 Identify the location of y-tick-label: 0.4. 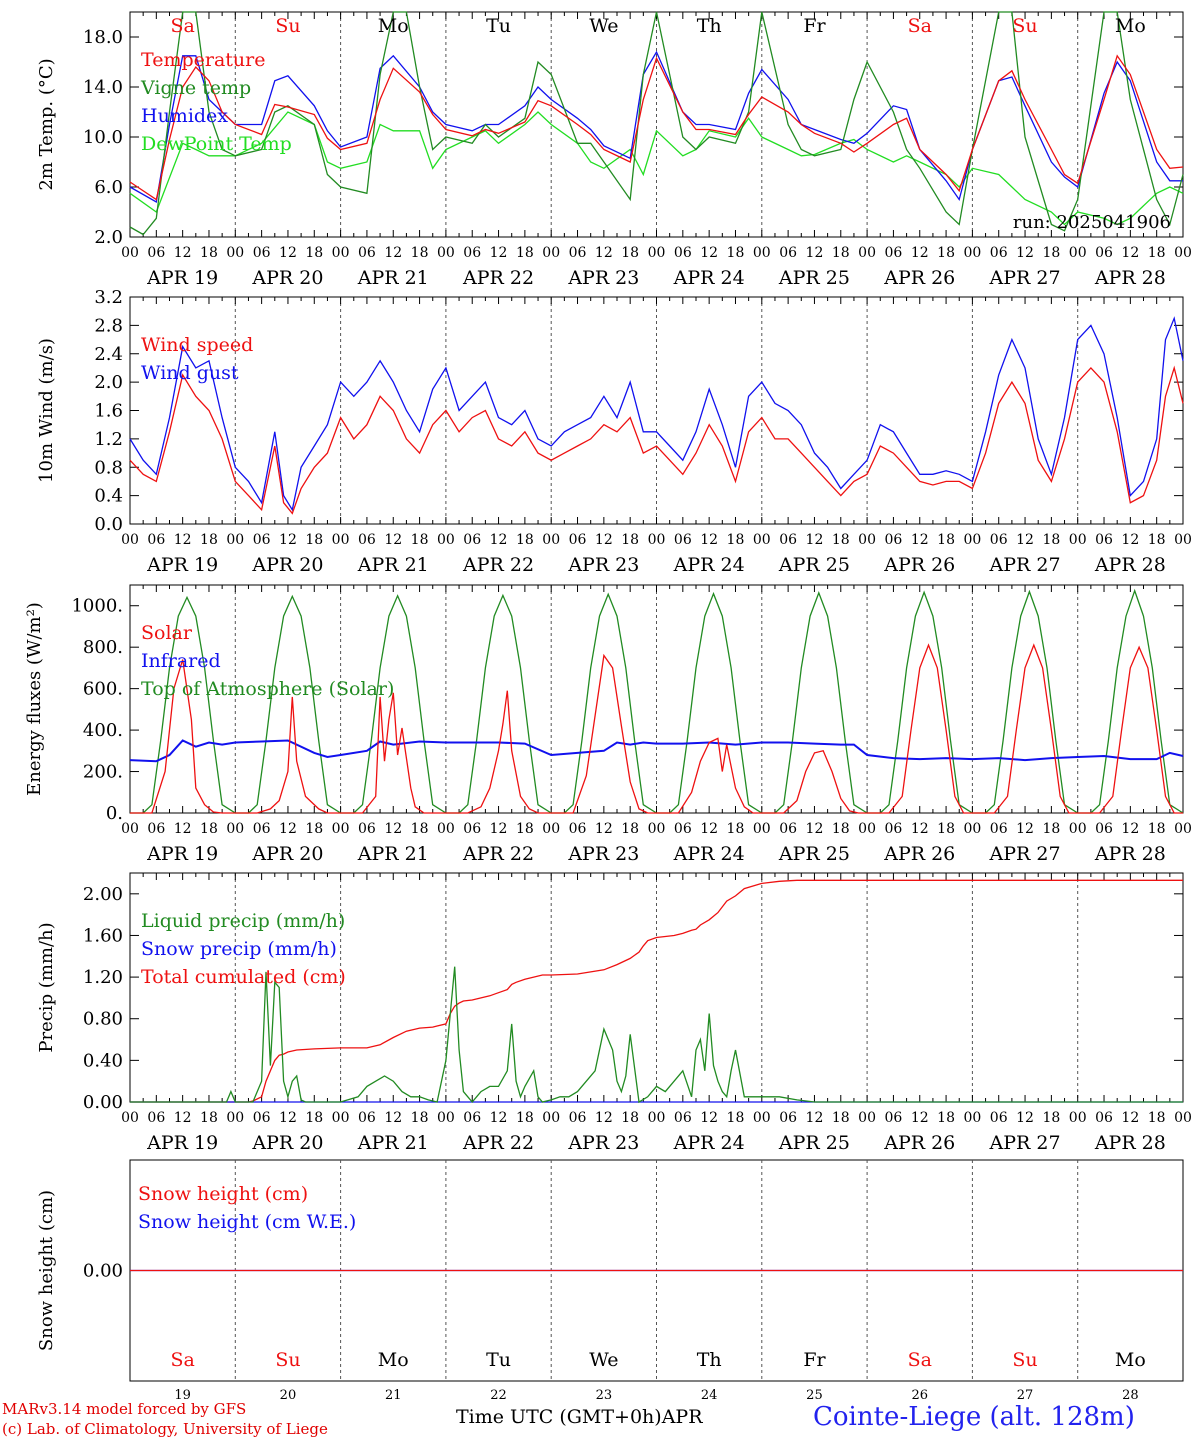
(108, 496).